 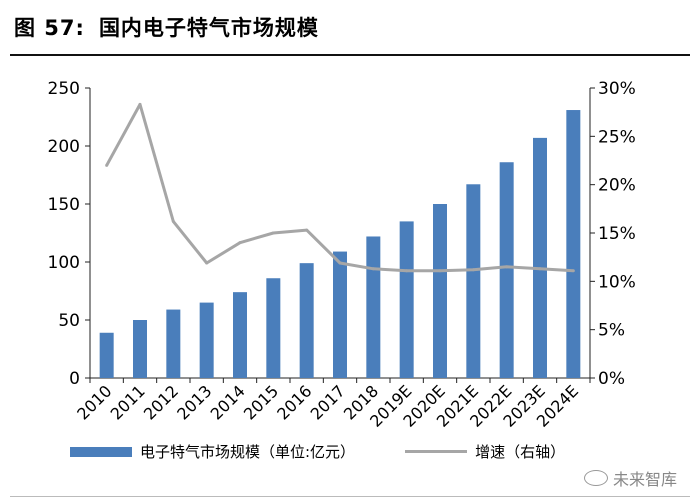 I want to click on watermark: 未来智库, so click(x=630, y=478).